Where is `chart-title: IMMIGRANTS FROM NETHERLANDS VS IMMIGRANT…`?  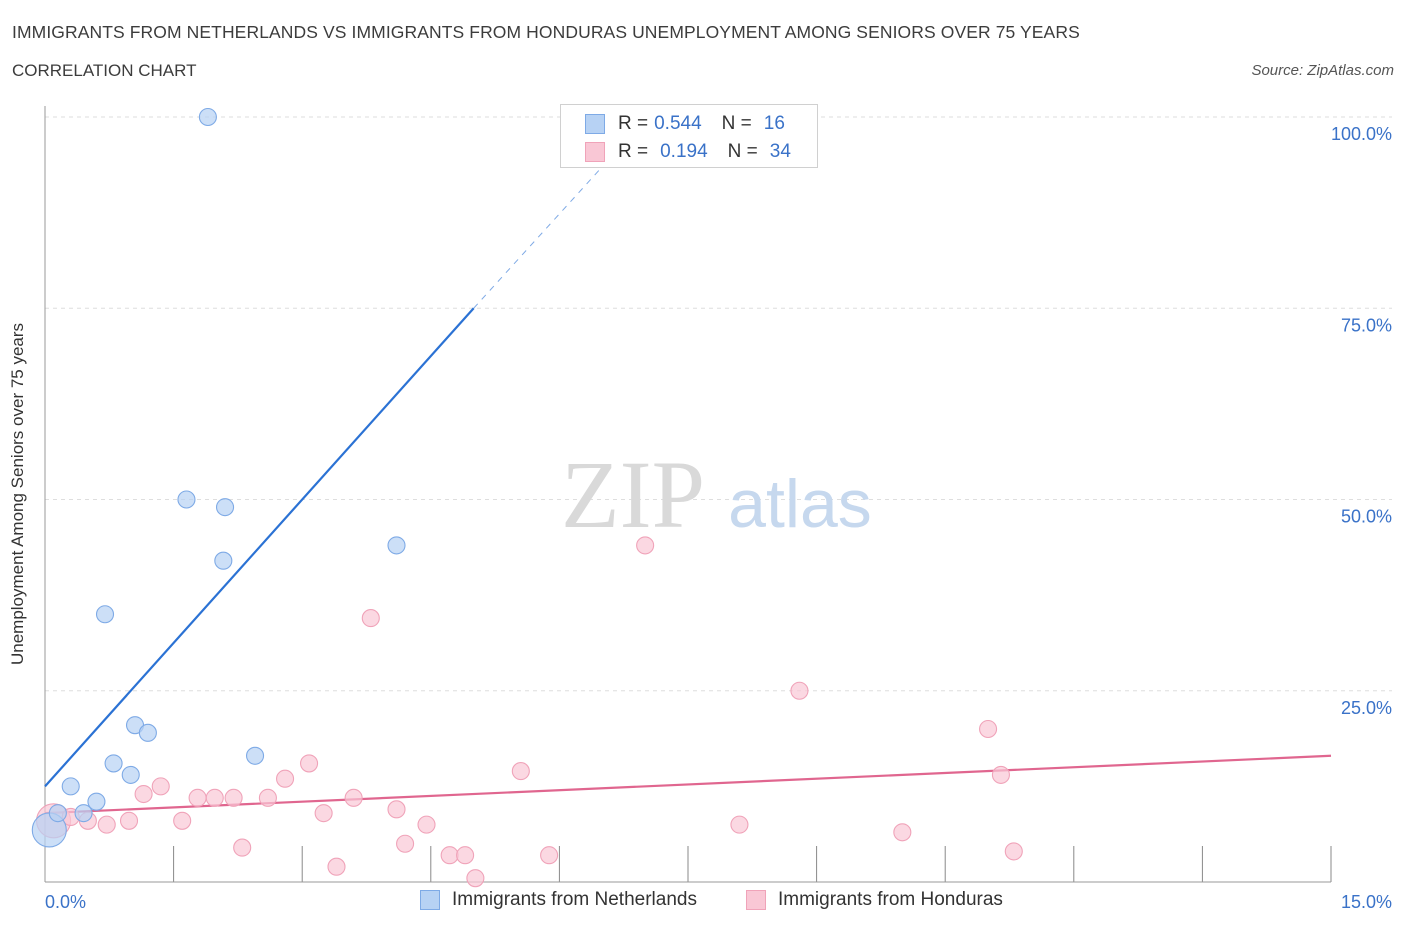 chart-title: IMMIGRANTS FROM NETHERLANDS VS IMMIGRANT… is located at coordinates (546, 32).